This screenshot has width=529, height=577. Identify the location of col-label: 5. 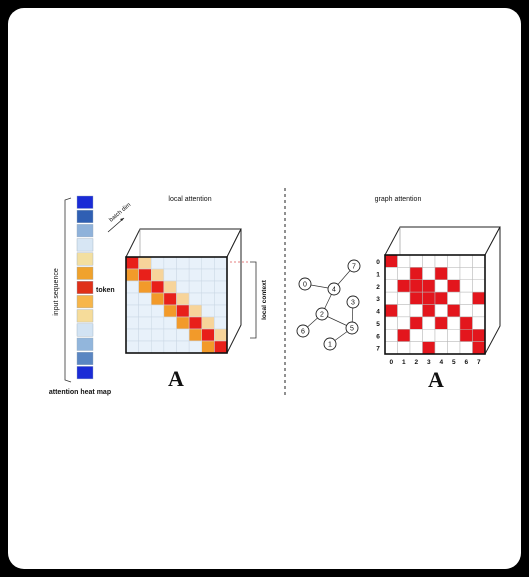
(454, 362).